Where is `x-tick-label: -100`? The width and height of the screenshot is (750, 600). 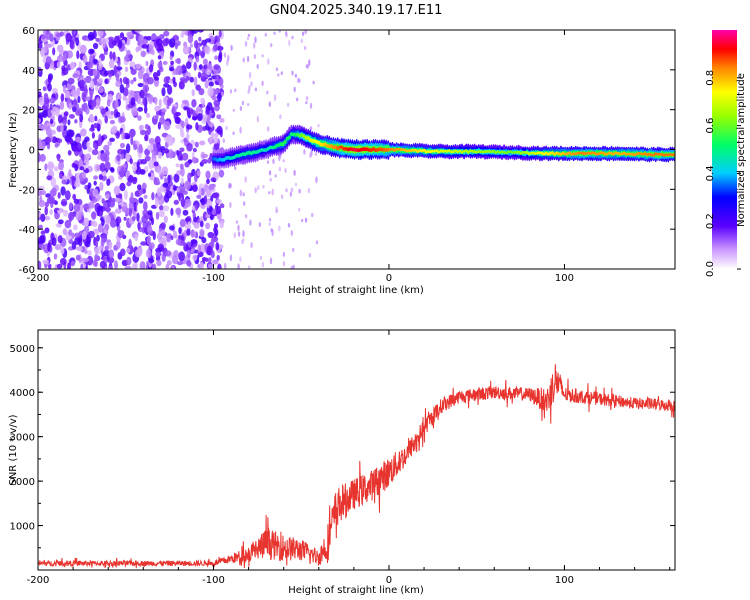 x-tick-label: -100 is located at coordinates (213, 278).